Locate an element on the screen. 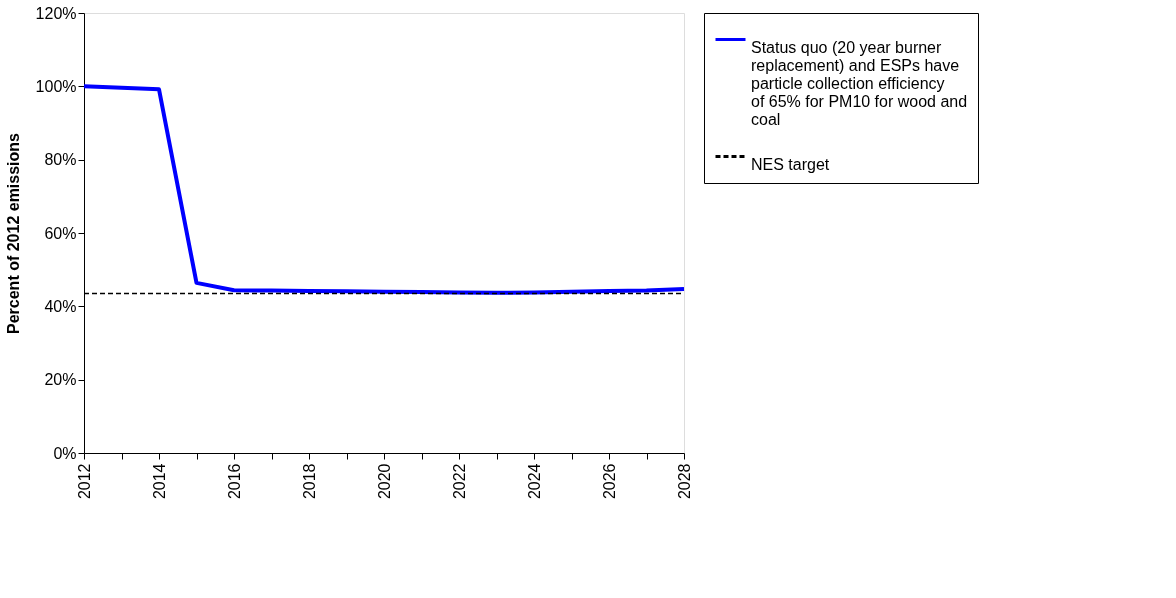  y-axis-title: Percent of 2012 emissions is located at coordinates (13, 233).